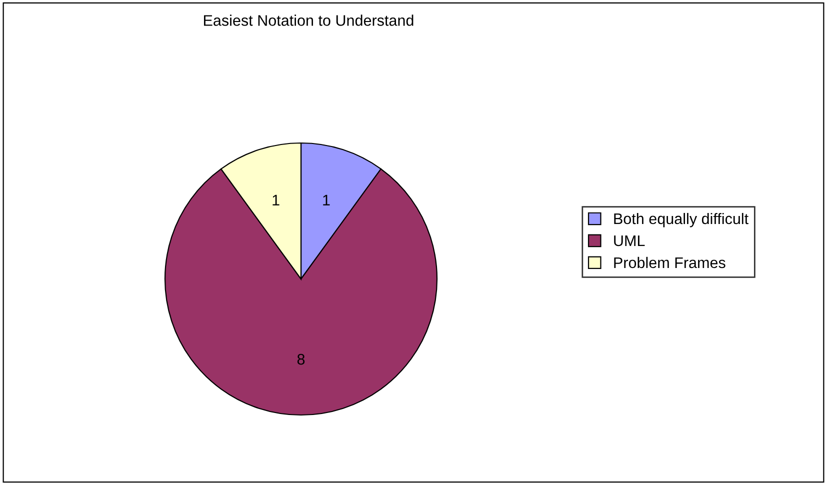 The image size is (827, 484). What do you see at coordinates (681, 220) in the screenshot?
I see `legend-label: Both equally difficult` at bounding box center [681, 220].